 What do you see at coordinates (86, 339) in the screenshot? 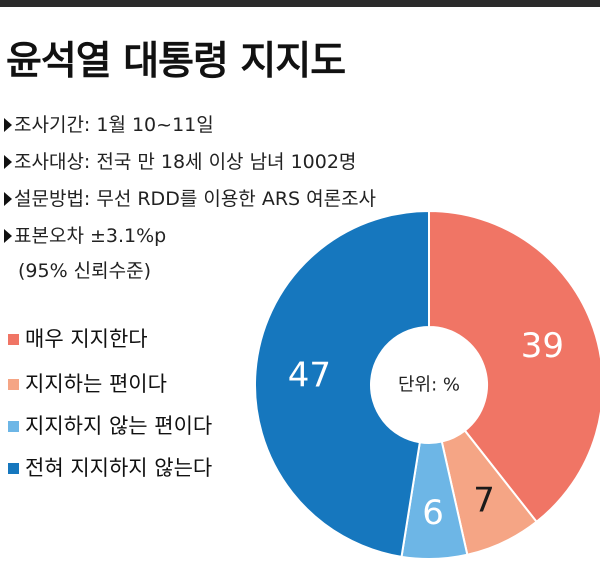
I see `legend-label: 매우 지지한다` at bounding box center [86, 339].